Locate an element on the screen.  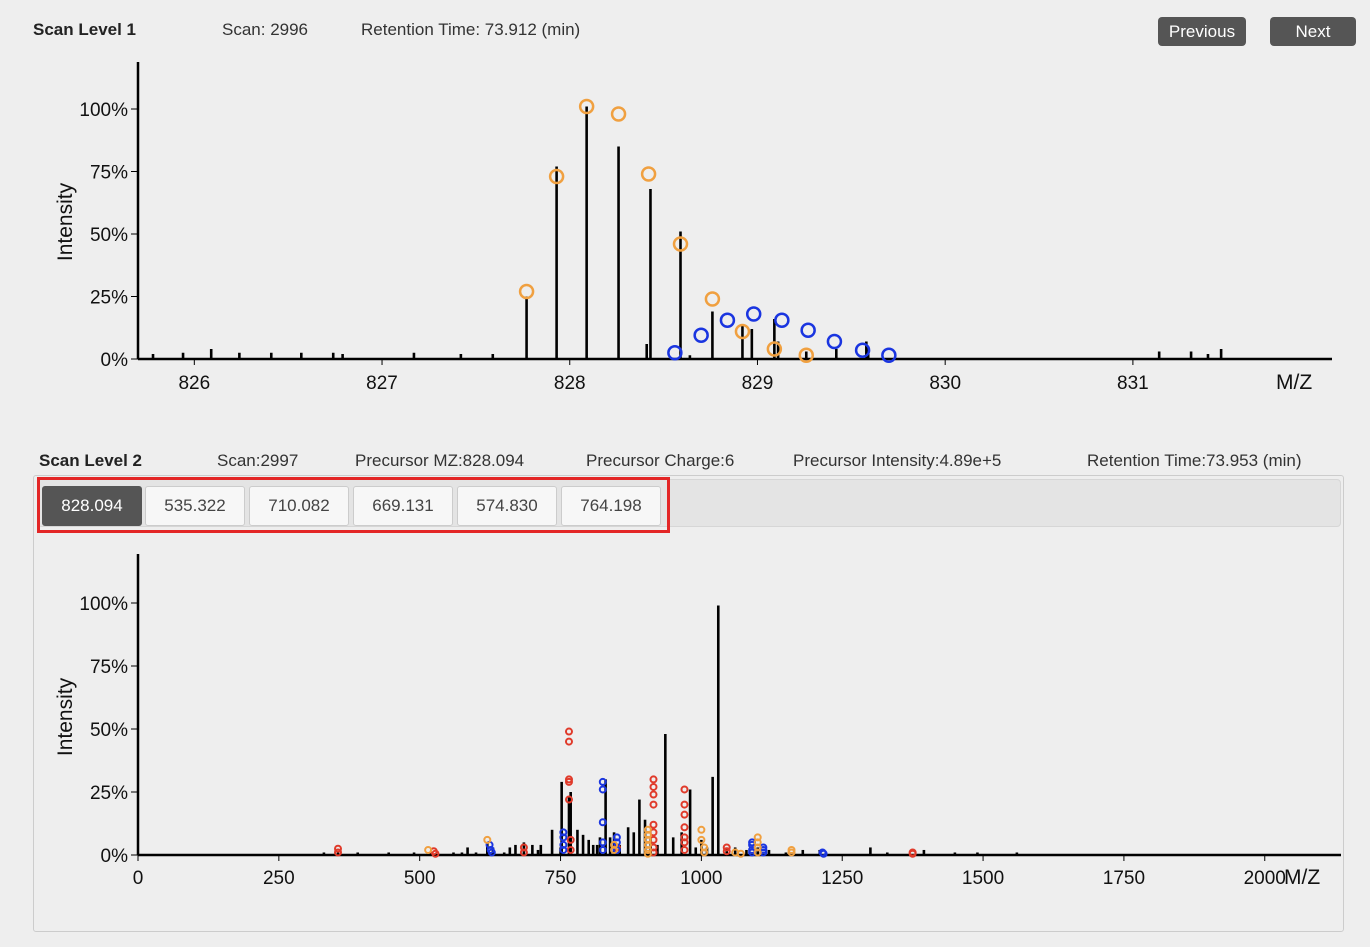
previous-button: Previous is located at coordinates (1202, 31).